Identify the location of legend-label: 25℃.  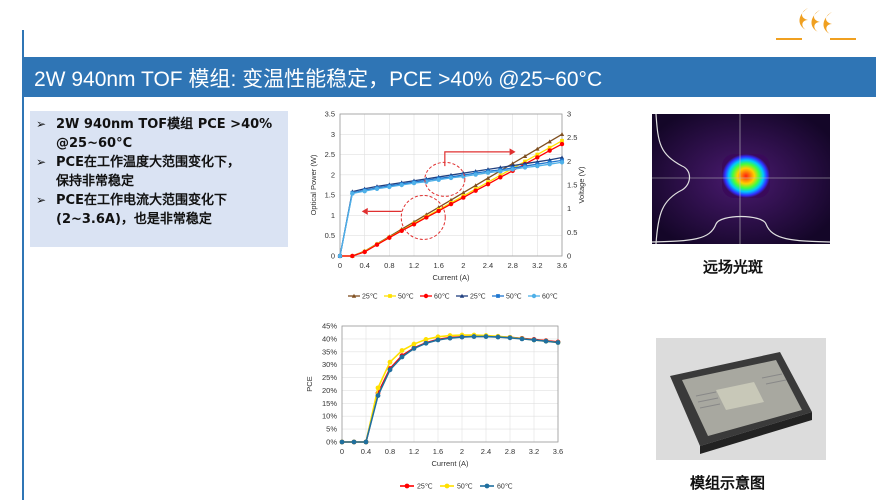
(370, 297).